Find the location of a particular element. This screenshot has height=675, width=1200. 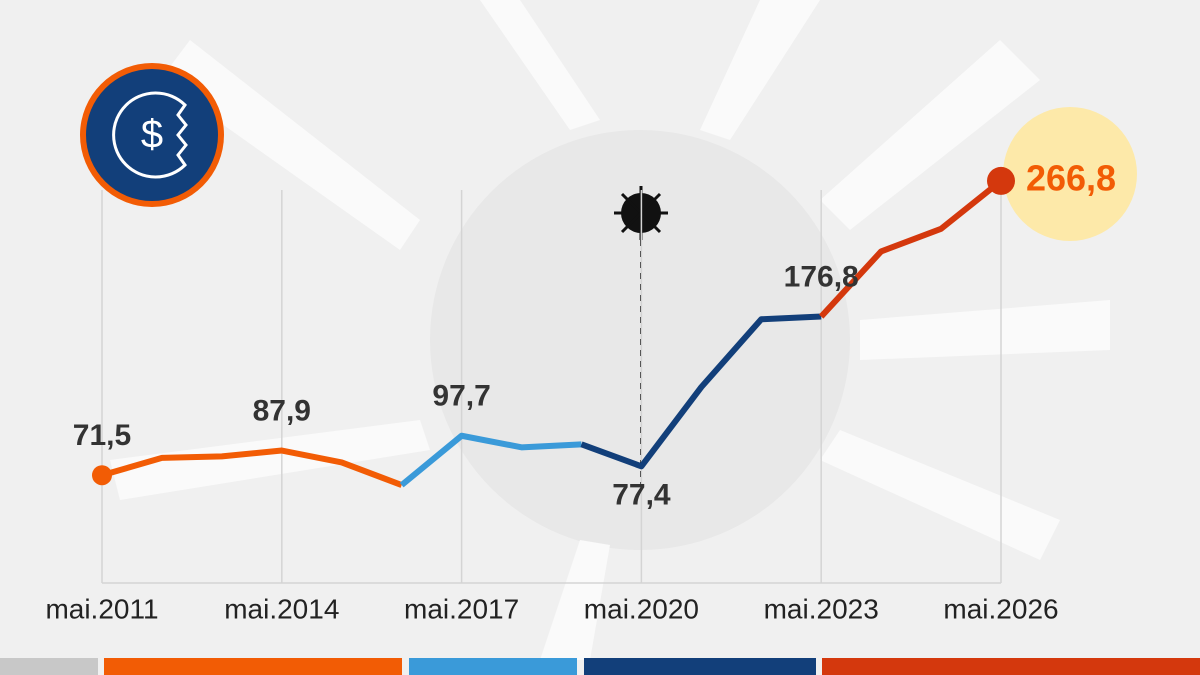

money-icon: $ is located at coordinates (152, 135).